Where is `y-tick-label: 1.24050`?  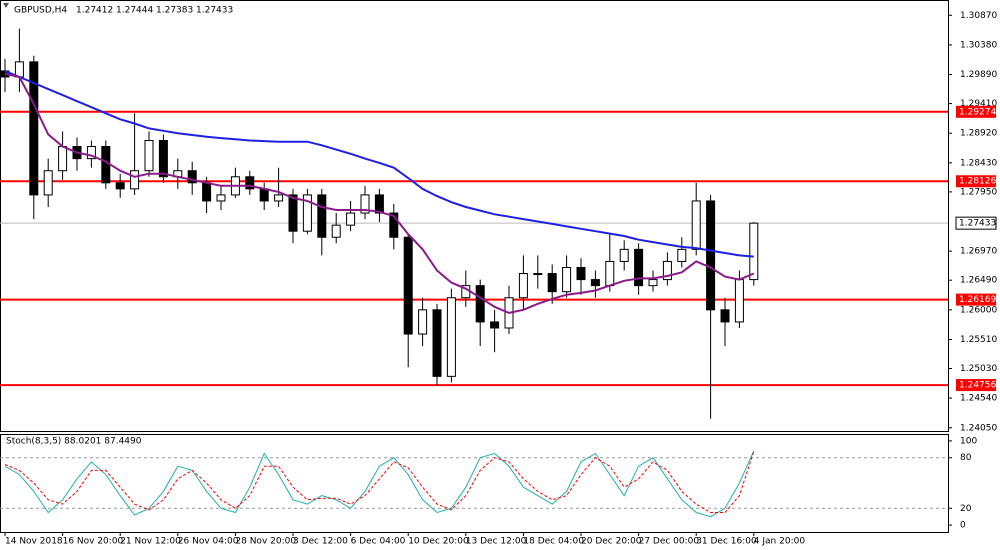
y-tick-label: 1.24050 is located at coordinates (978, 428).